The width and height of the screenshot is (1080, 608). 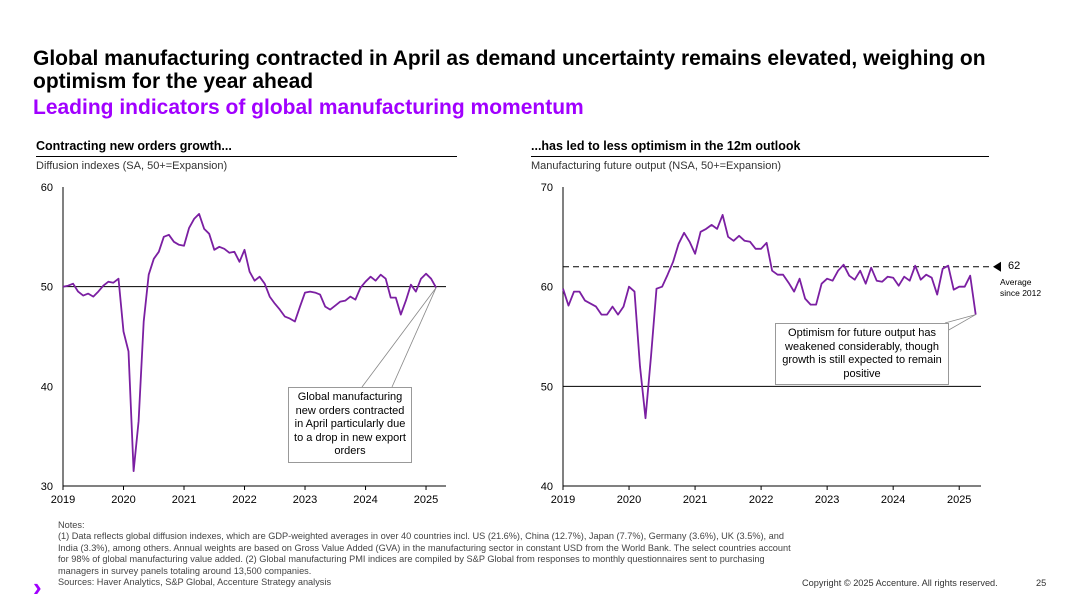 What do you see at coordinates (547, 188) in the screenshot?
I see `right-ytick-label: 70` at bounding box center [547, 188].